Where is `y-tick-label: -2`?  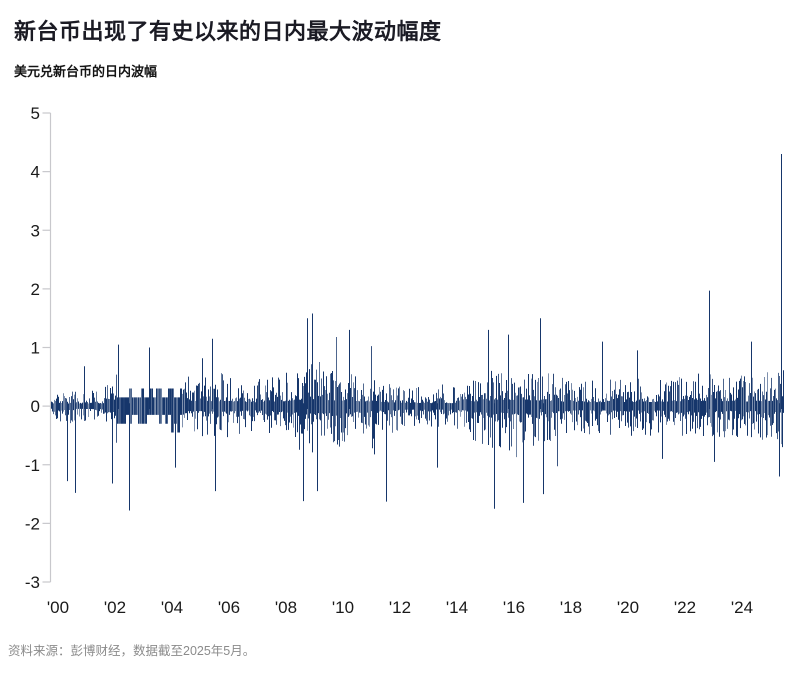 y-tick-label: -2 is located at coordinates (32, 523).